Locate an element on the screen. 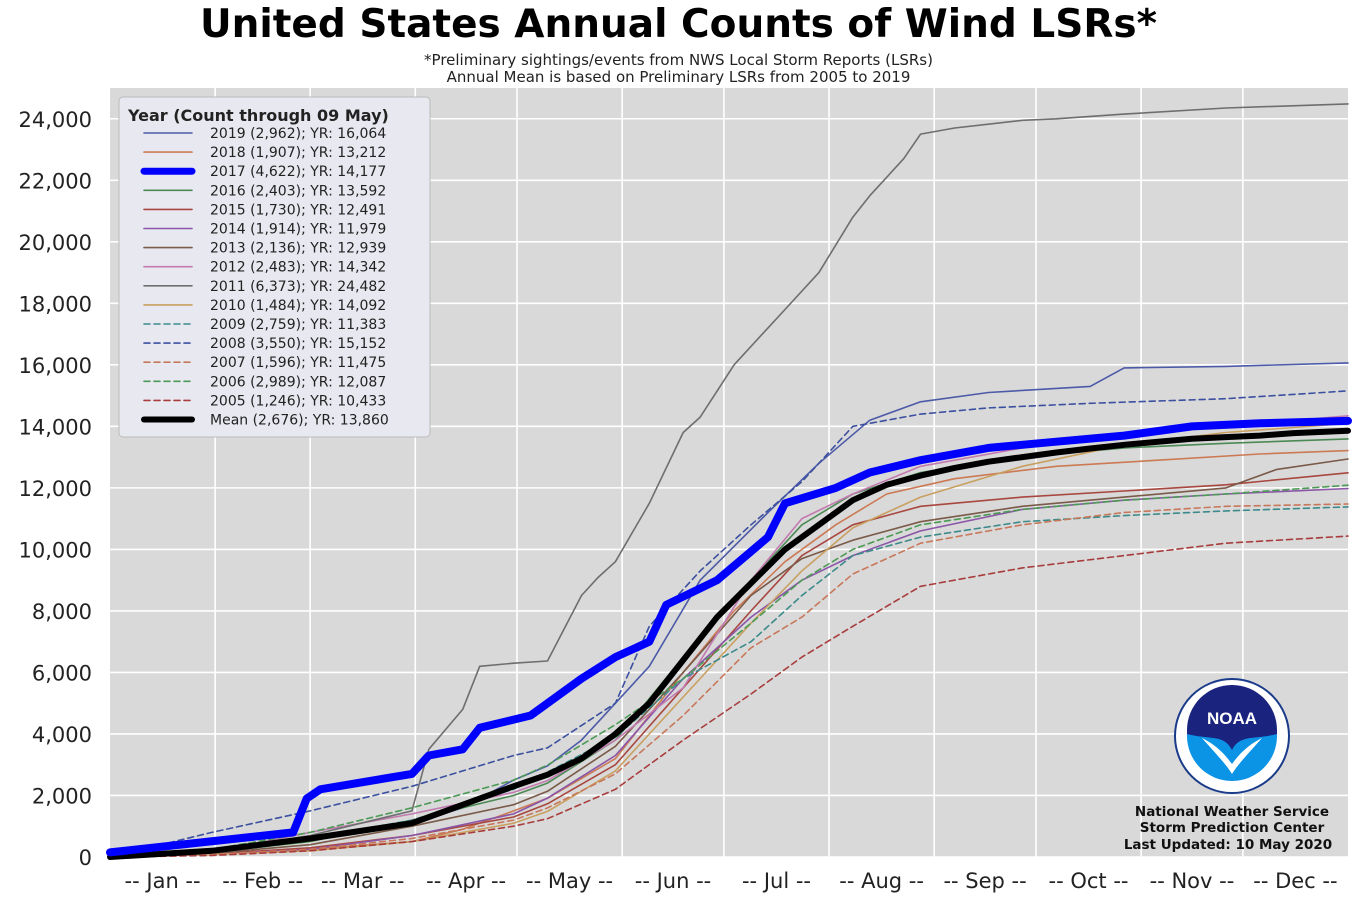  y-tick-label: 22,000 is located at coordinates (55, 181).